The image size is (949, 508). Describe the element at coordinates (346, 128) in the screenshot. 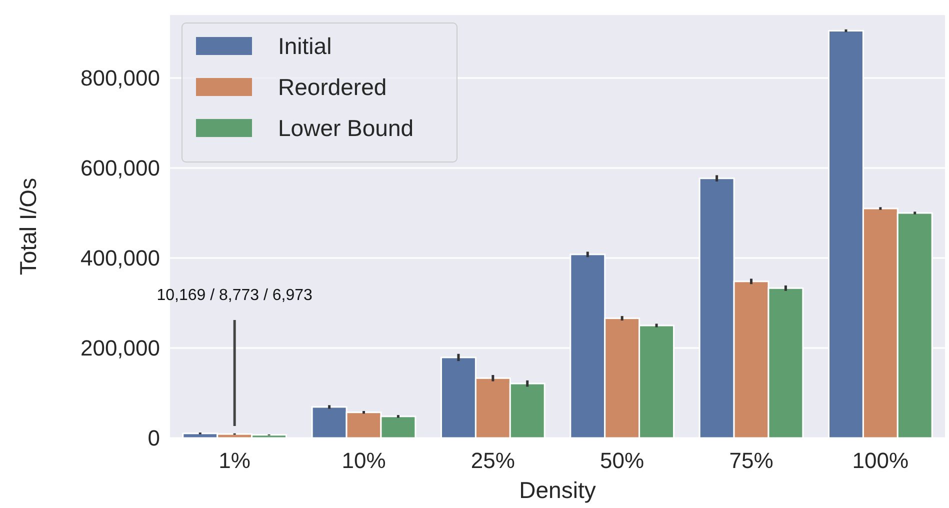

I see `legend-label: Lower Bound` at that location.